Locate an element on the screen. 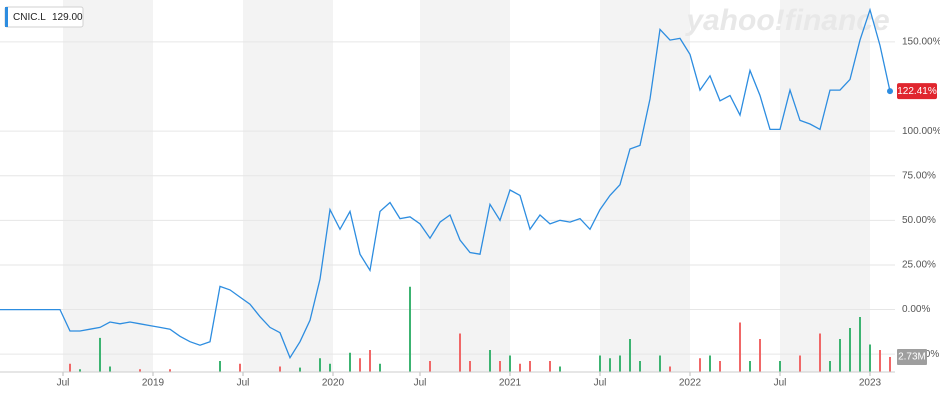 This screenshot has height=400, width=940. volume-tag-label: 2.73M is located at coordinates (912, 357).